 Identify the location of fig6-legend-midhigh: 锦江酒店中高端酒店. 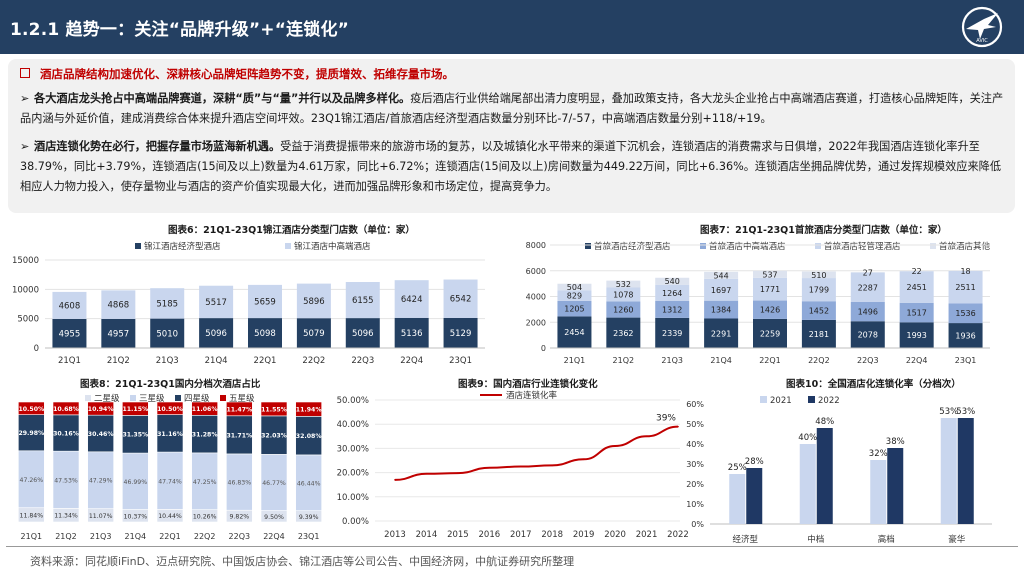
(328, 246).